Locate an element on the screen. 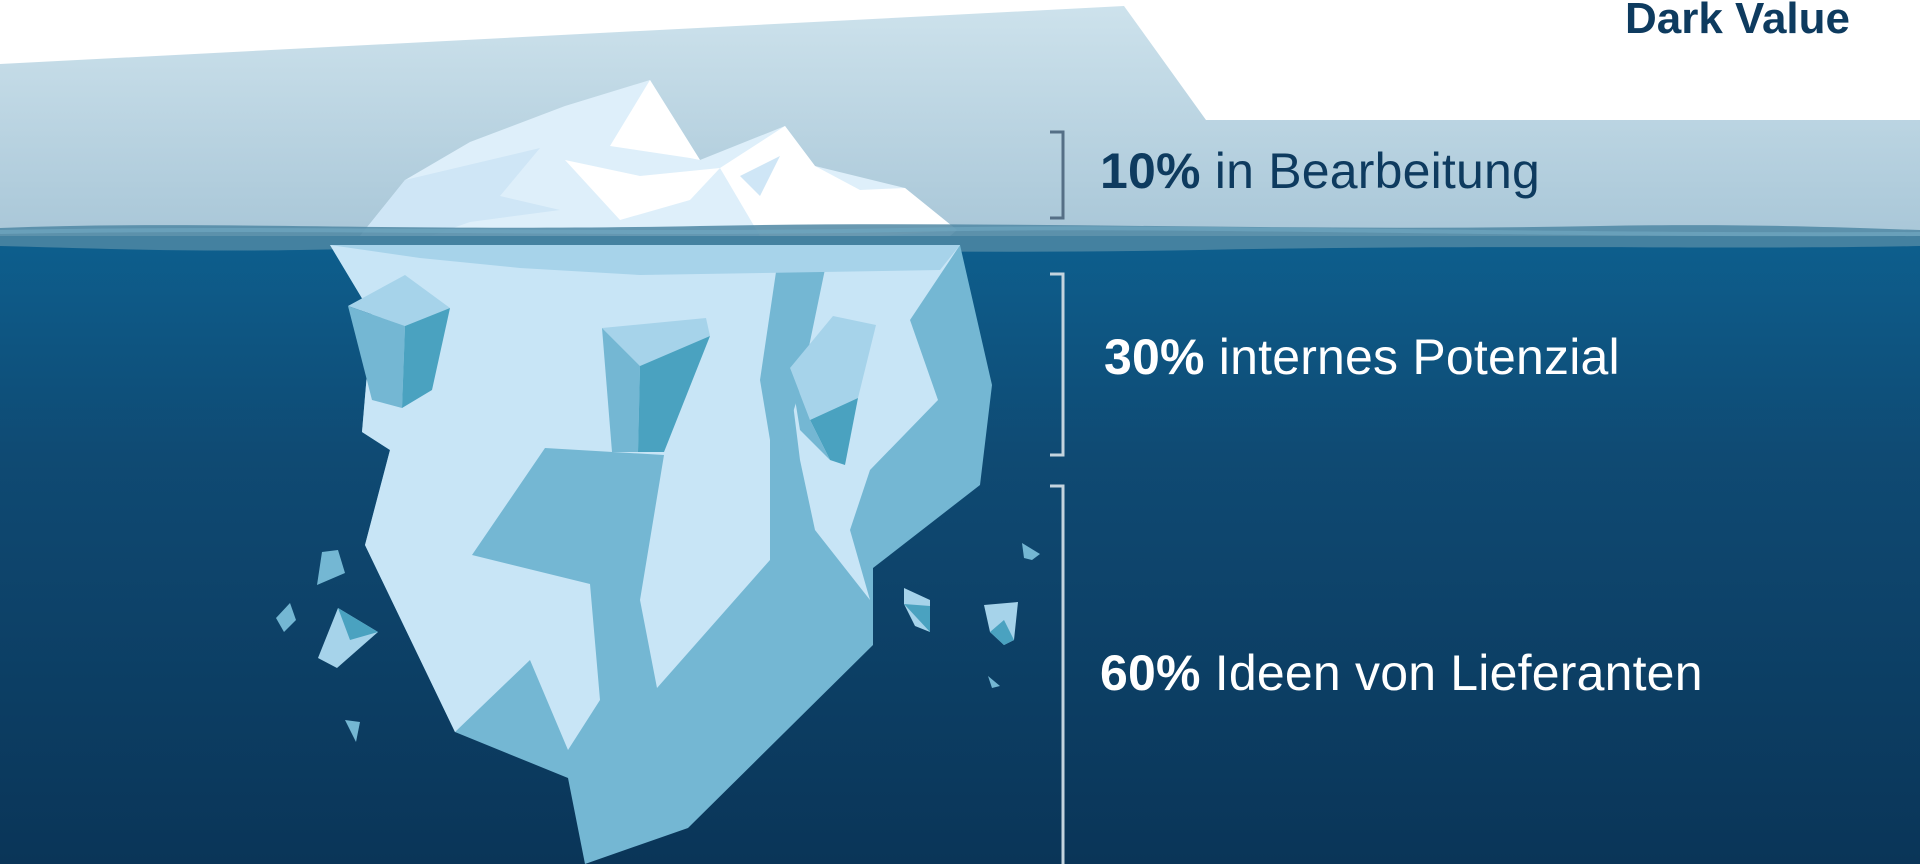 The width and height of the screenshot is (1920, 864). percent-value: 60% is located at coordinates (1150, 673).